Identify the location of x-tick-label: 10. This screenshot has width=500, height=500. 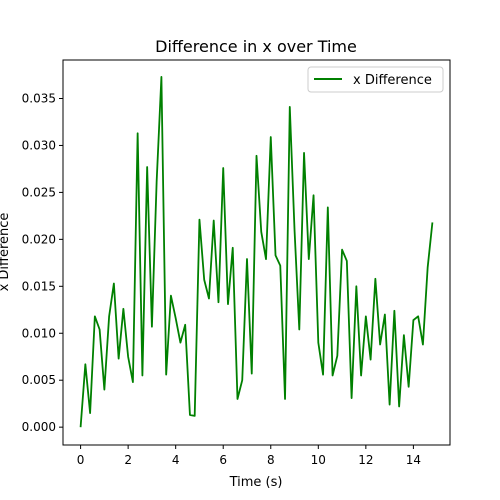
(318, 460).